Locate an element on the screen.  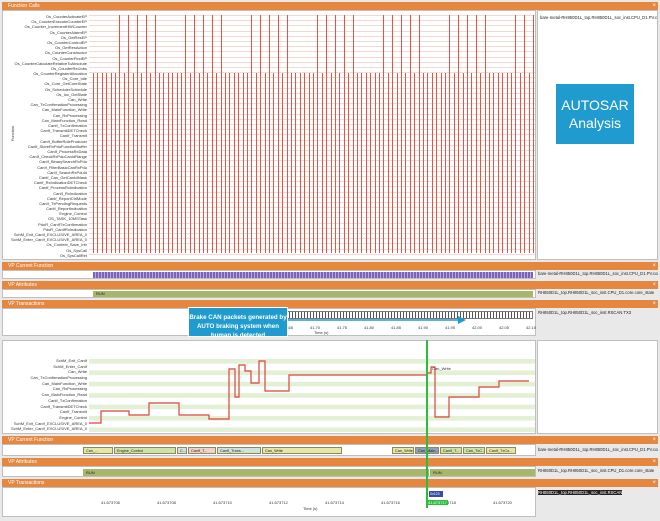
function-label: Can_TxConfirmationProcessing is located at coordinates (58, 105).